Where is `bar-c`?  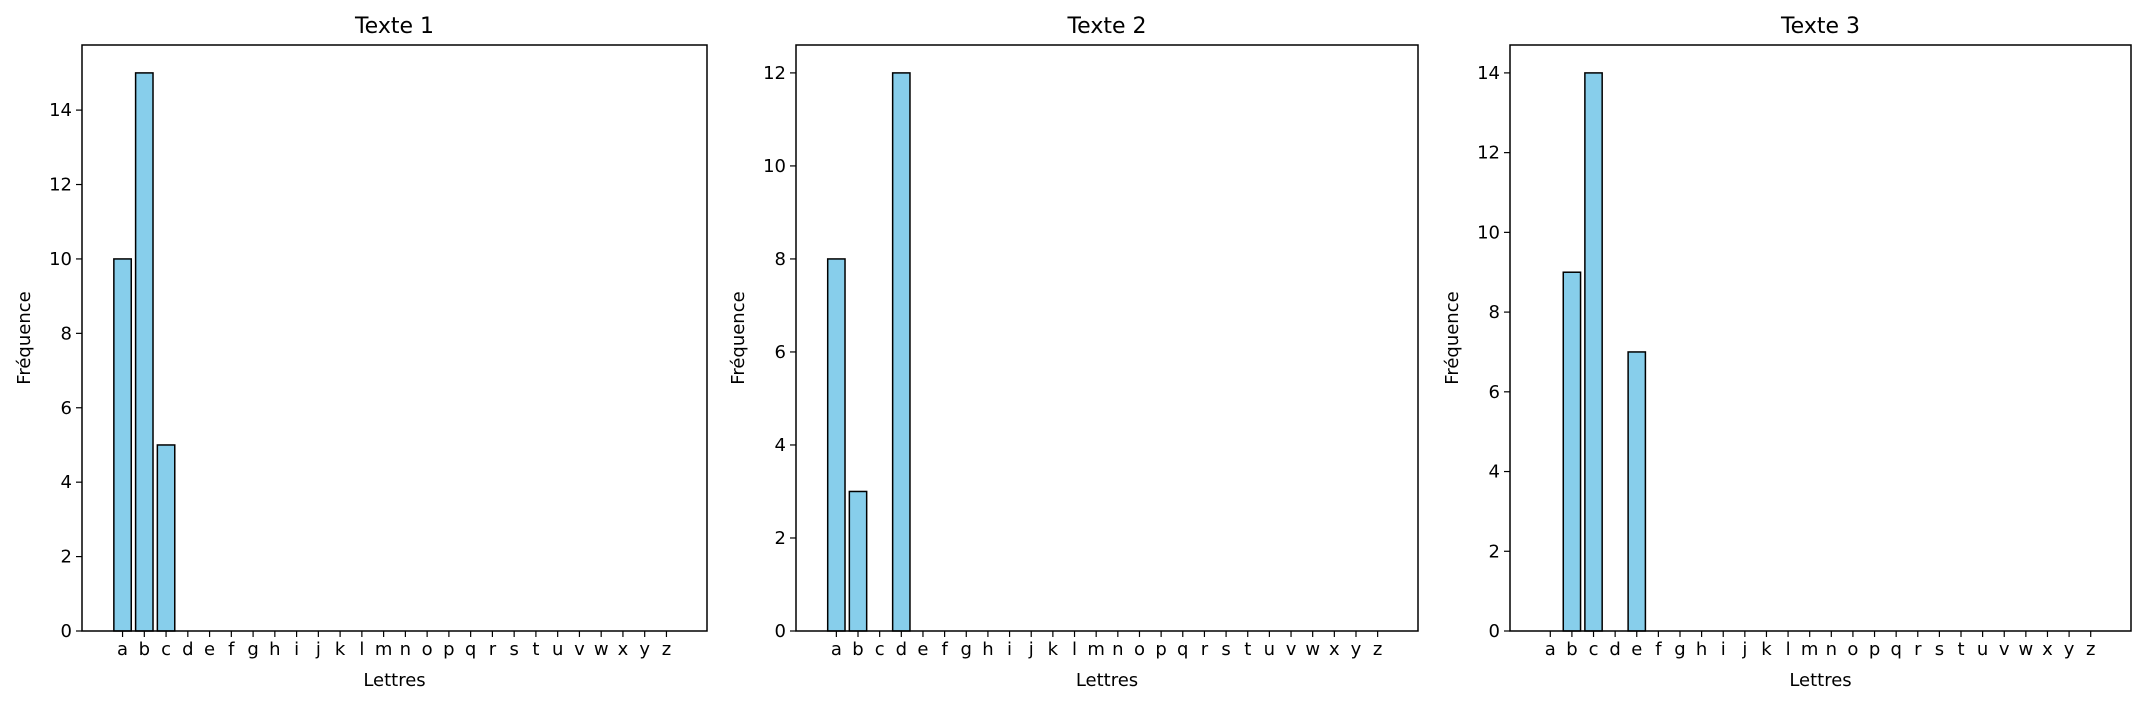 bar-c is located at coordinates (166, 538).